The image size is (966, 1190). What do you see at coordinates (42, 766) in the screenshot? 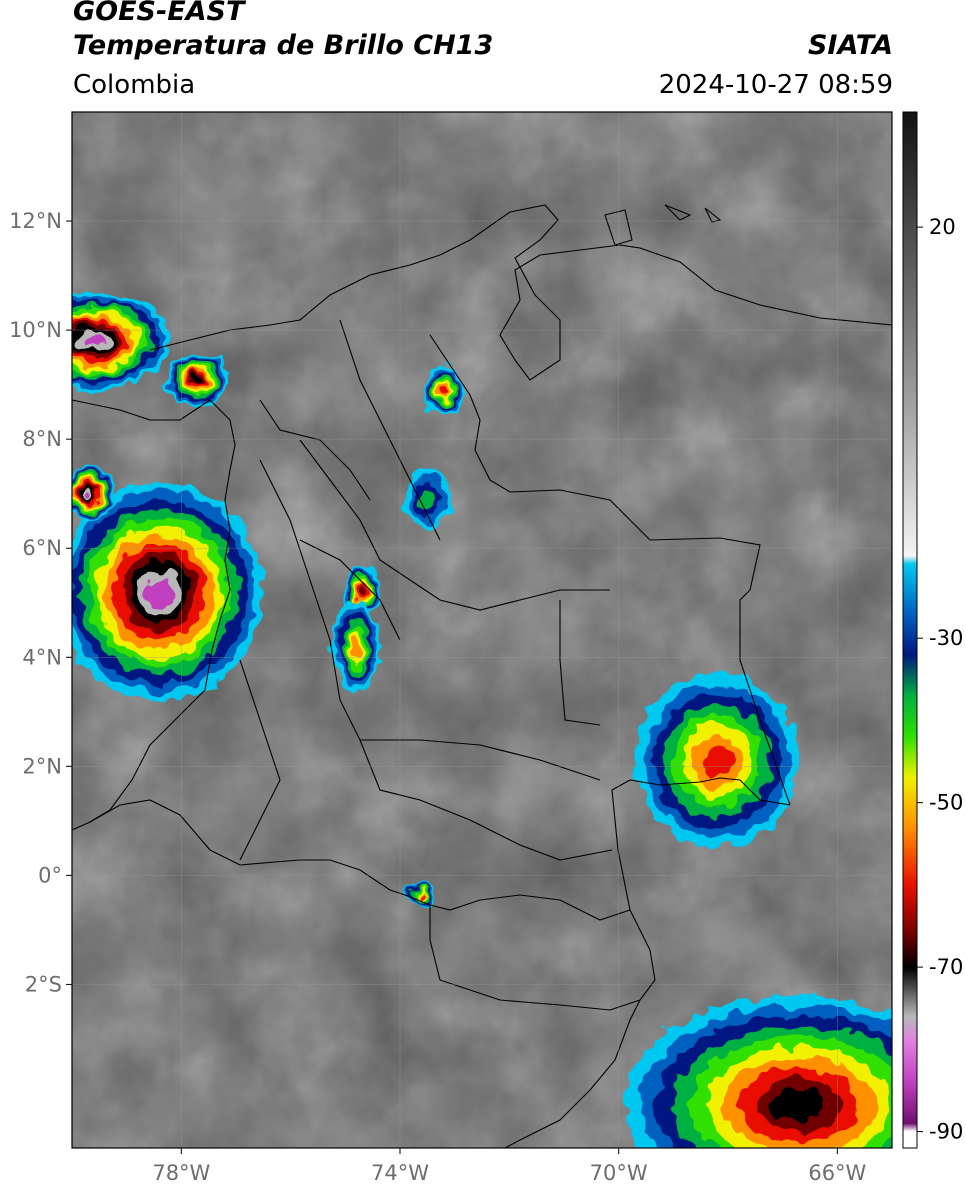
I see `lat-tick-label: 2°N` at bounding box center [42, 766].